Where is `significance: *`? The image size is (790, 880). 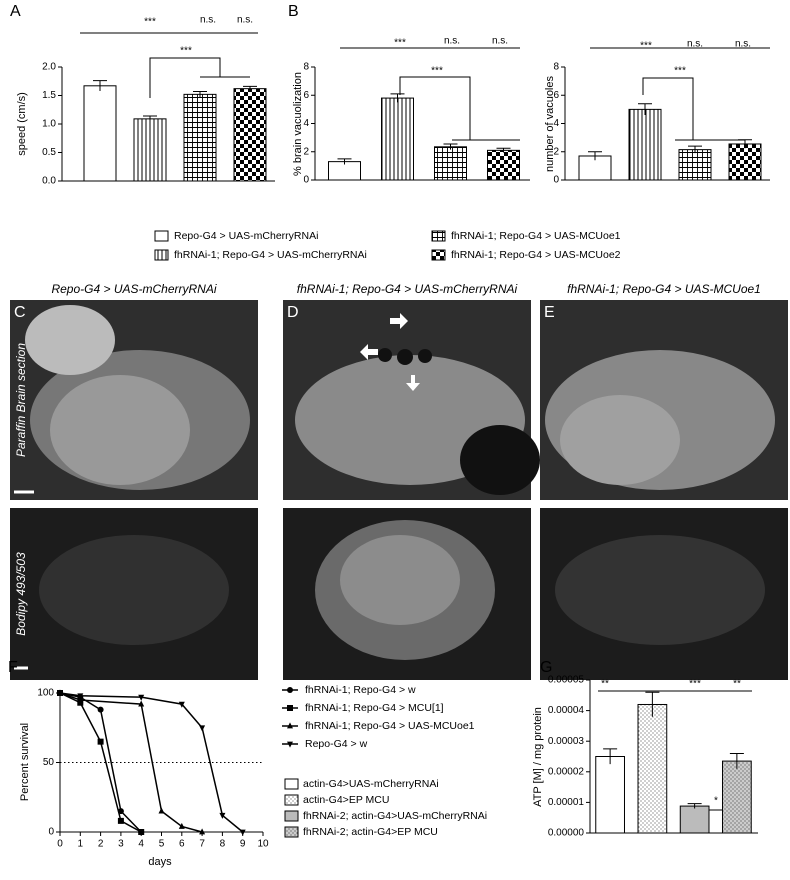
significance: * is located at coordinates (716, 801).